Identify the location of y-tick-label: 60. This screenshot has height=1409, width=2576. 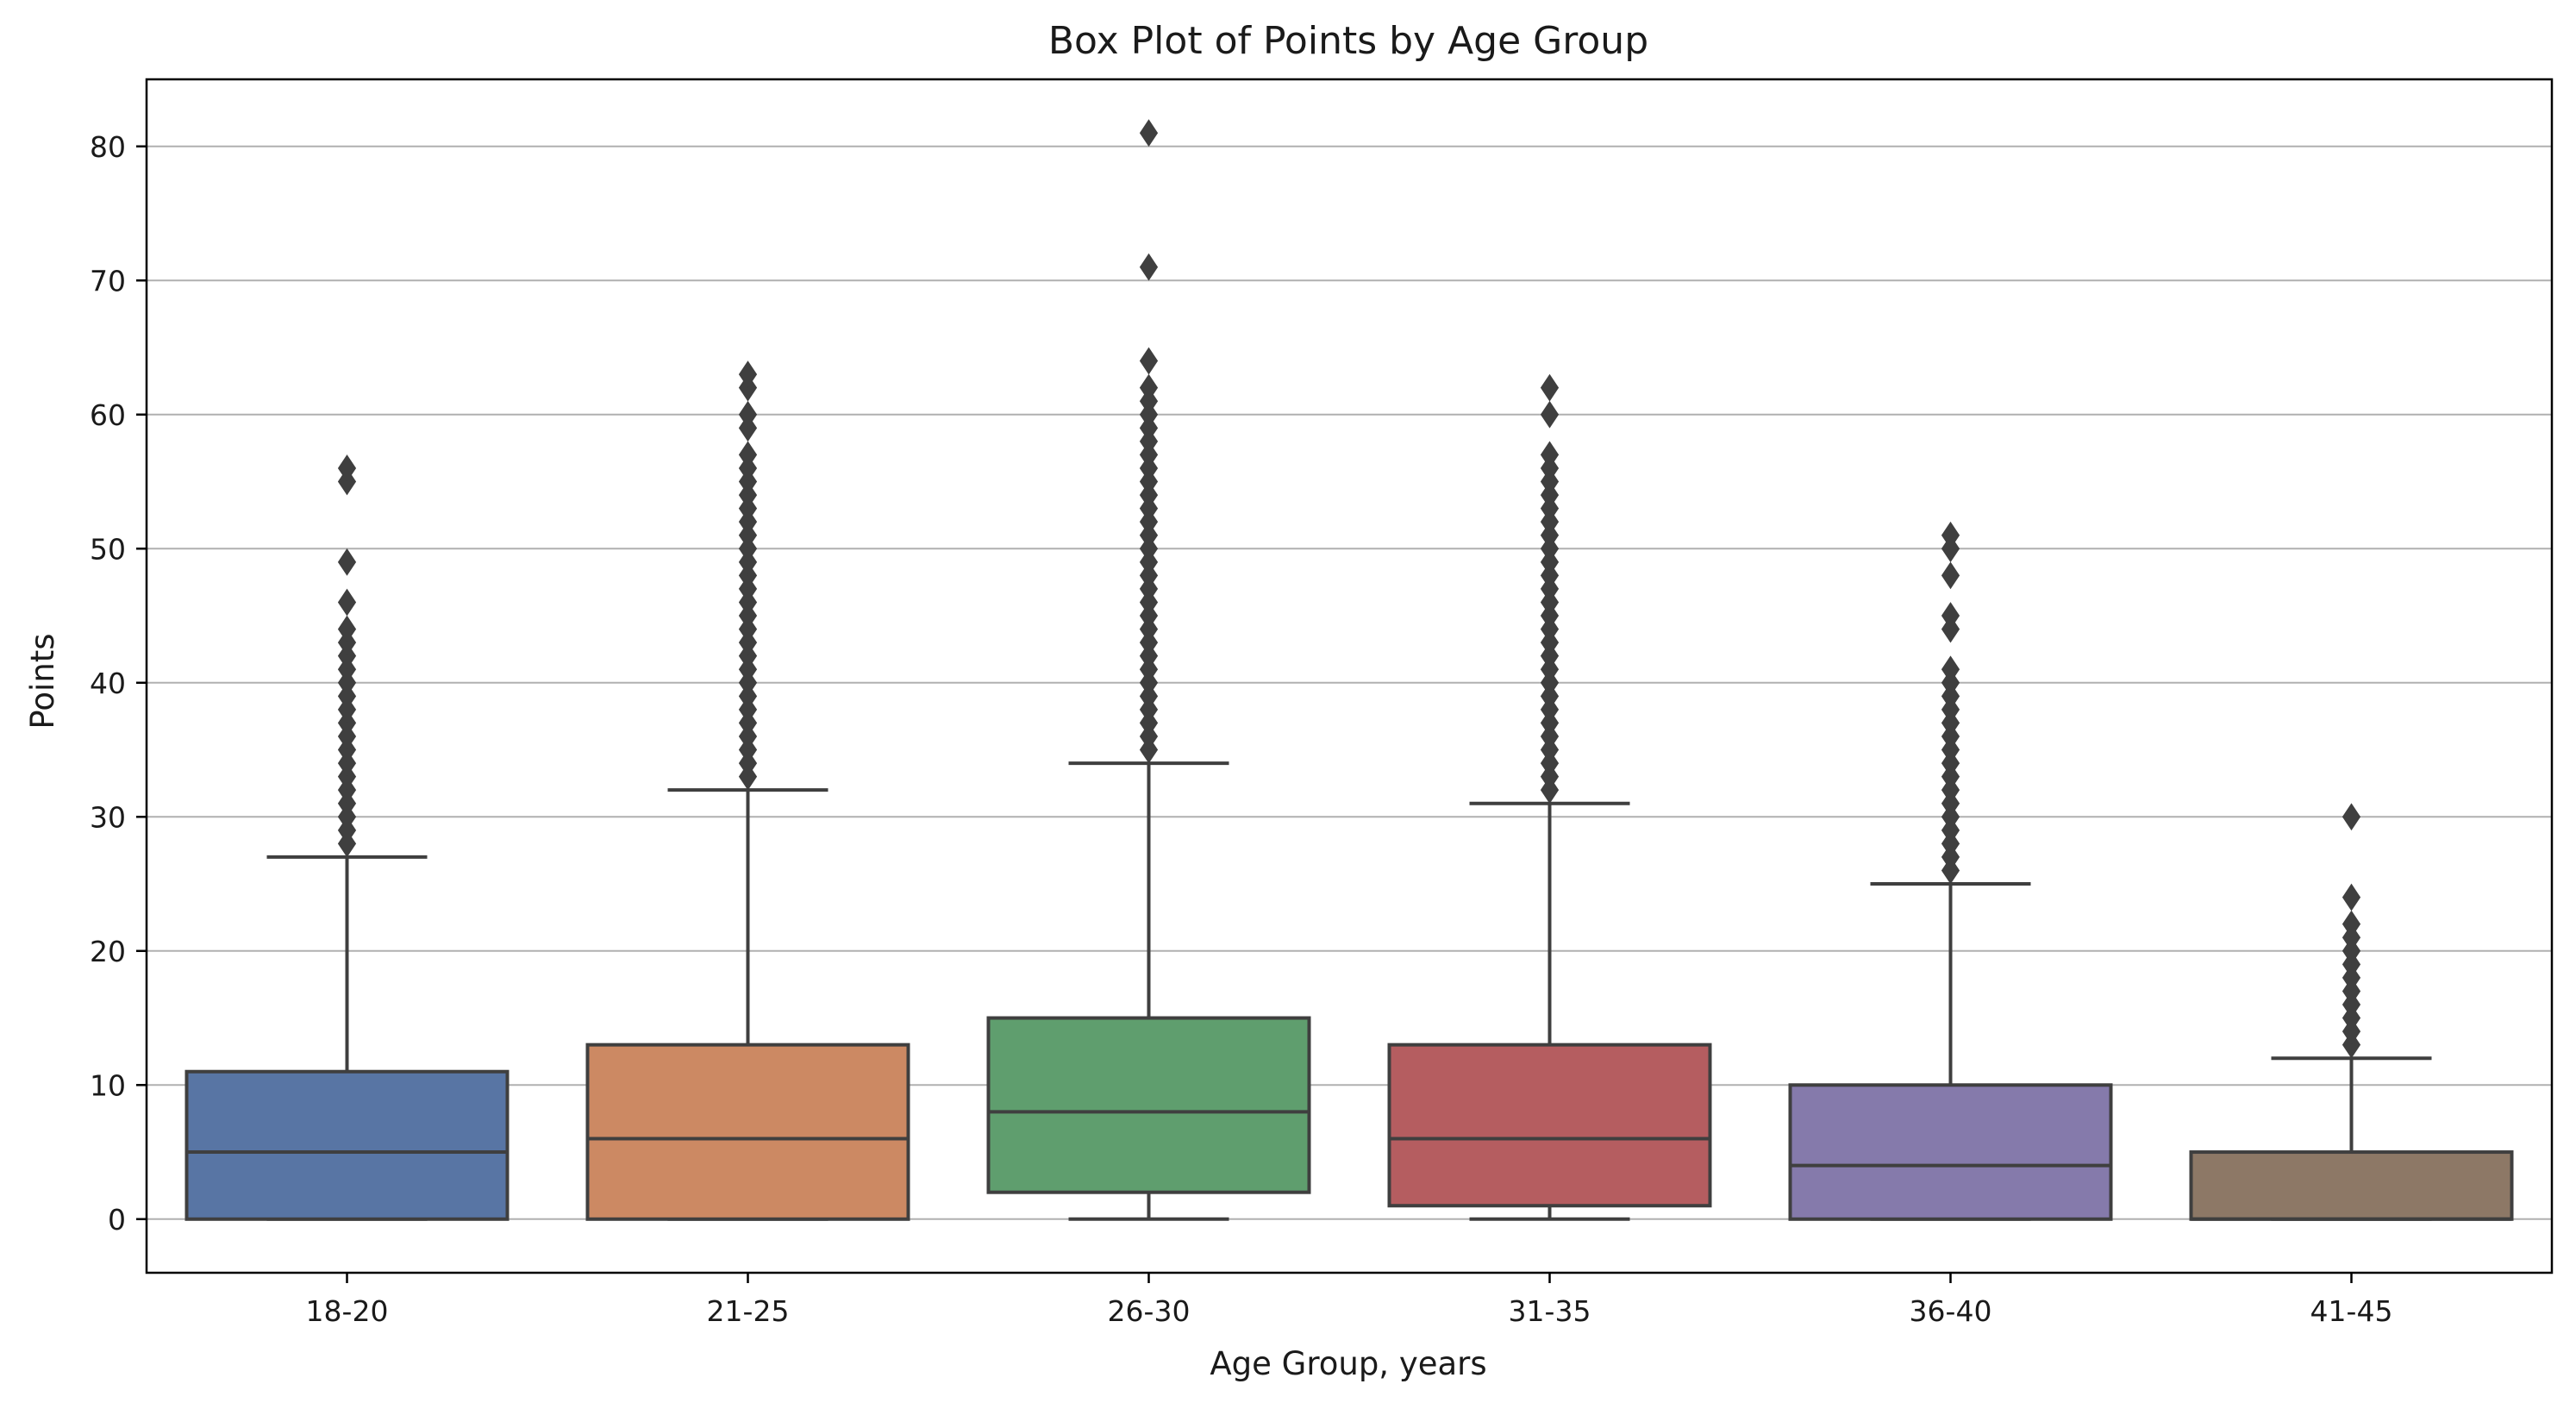
(108, 415).